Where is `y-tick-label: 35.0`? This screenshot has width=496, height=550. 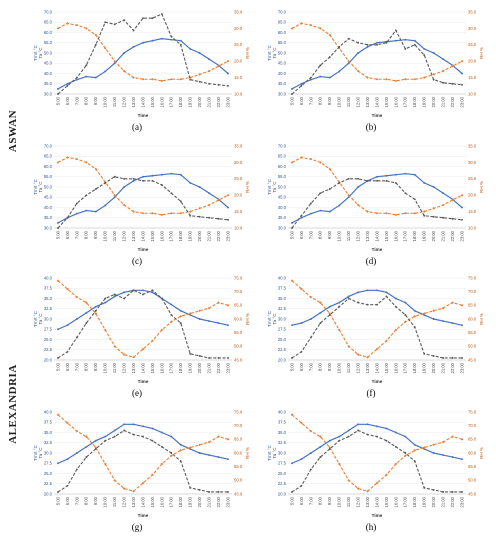 y-tick-label: 35.0 is located at coordinates (48, 432).